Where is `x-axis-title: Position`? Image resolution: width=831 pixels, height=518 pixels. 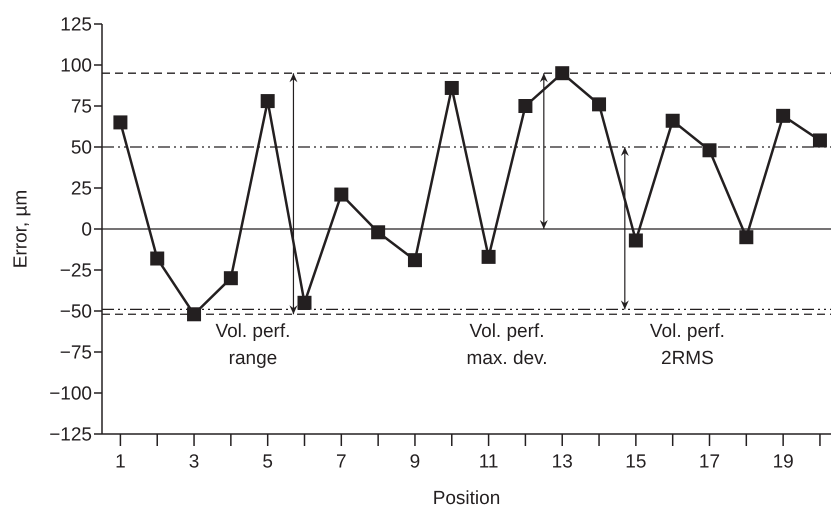 x-axis-title: Position is located at coordinates (466, 498).